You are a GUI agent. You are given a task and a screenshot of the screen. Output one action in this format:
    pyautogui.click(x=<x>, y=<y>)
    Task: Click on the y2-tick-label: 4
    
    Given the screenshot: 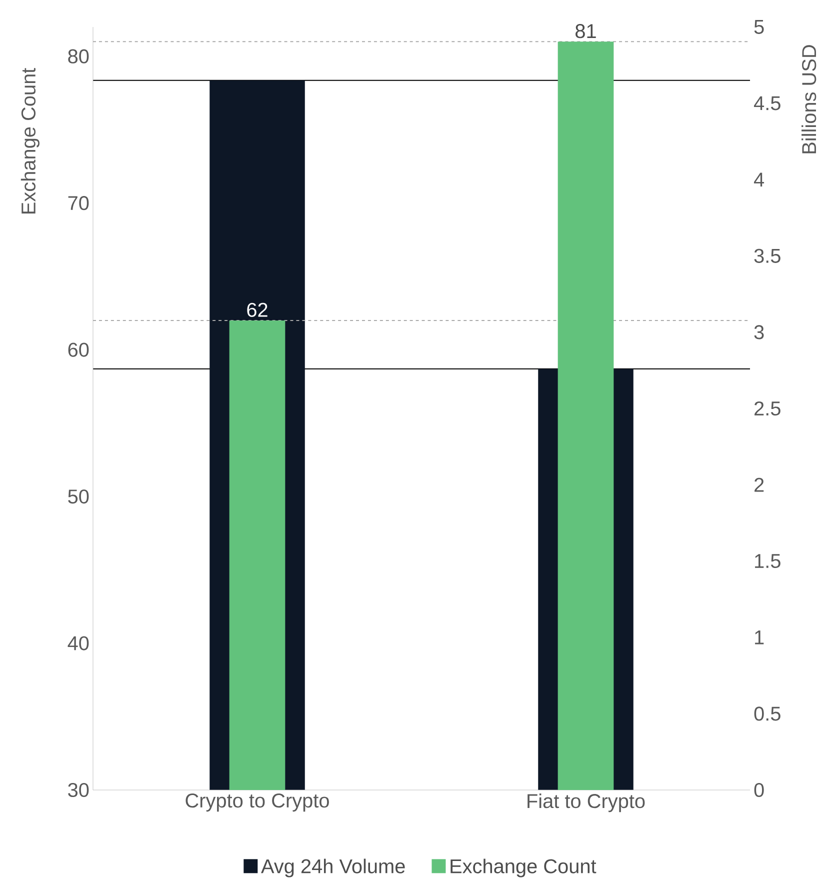 What is the action you would take?
    pyautogui.click(x=759, y=179)
    